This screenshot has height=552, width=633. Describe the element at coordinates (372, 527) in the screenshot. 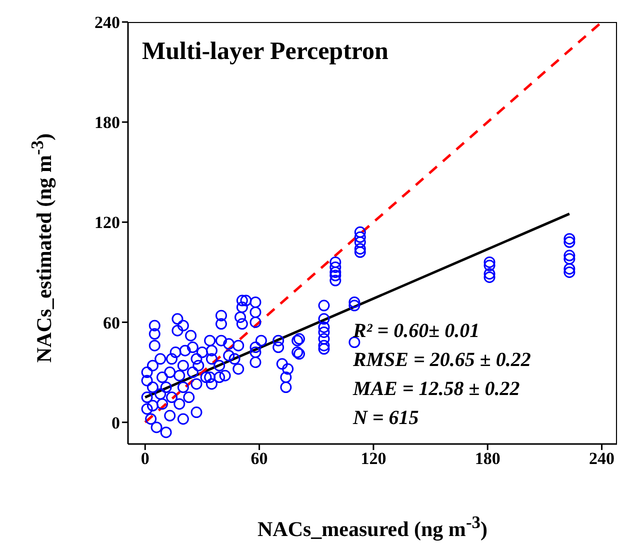

I see `x-axis-title: NACs_measured (ng m$^{-3}$)` at that location.